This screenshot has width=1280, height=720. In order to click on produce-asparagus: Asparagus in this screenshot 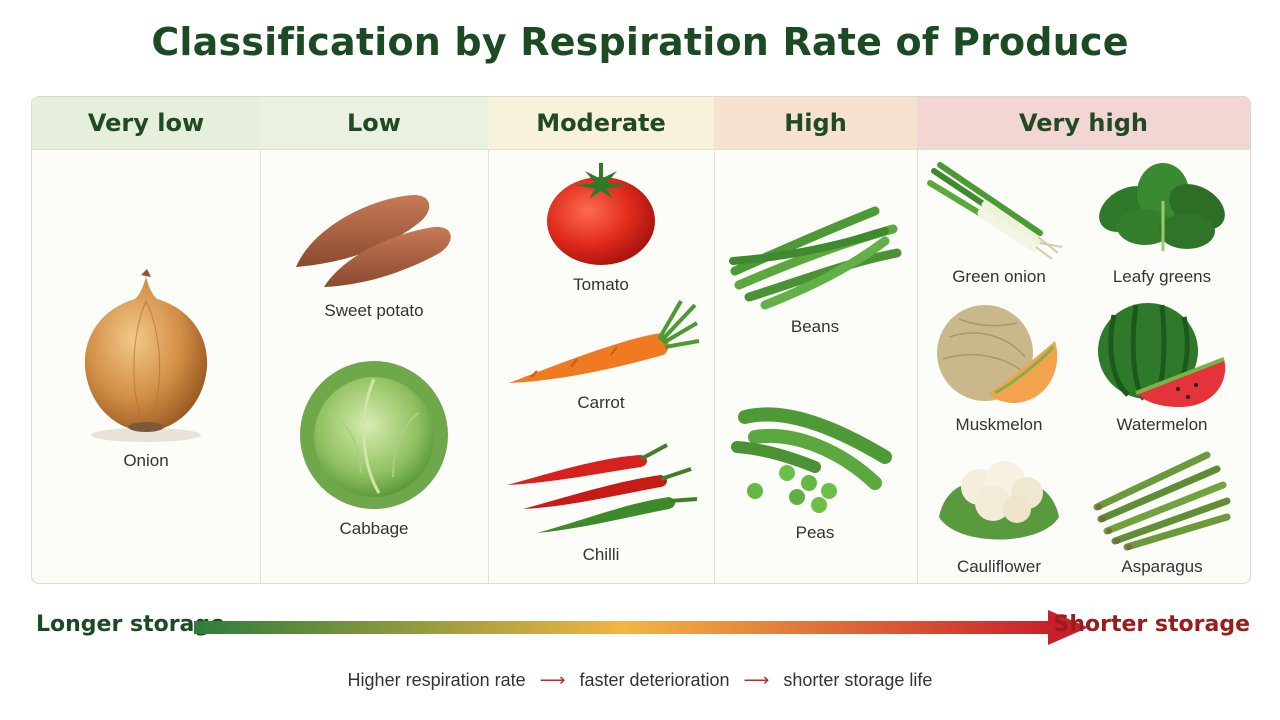, I will do `click(1162, 512)`.